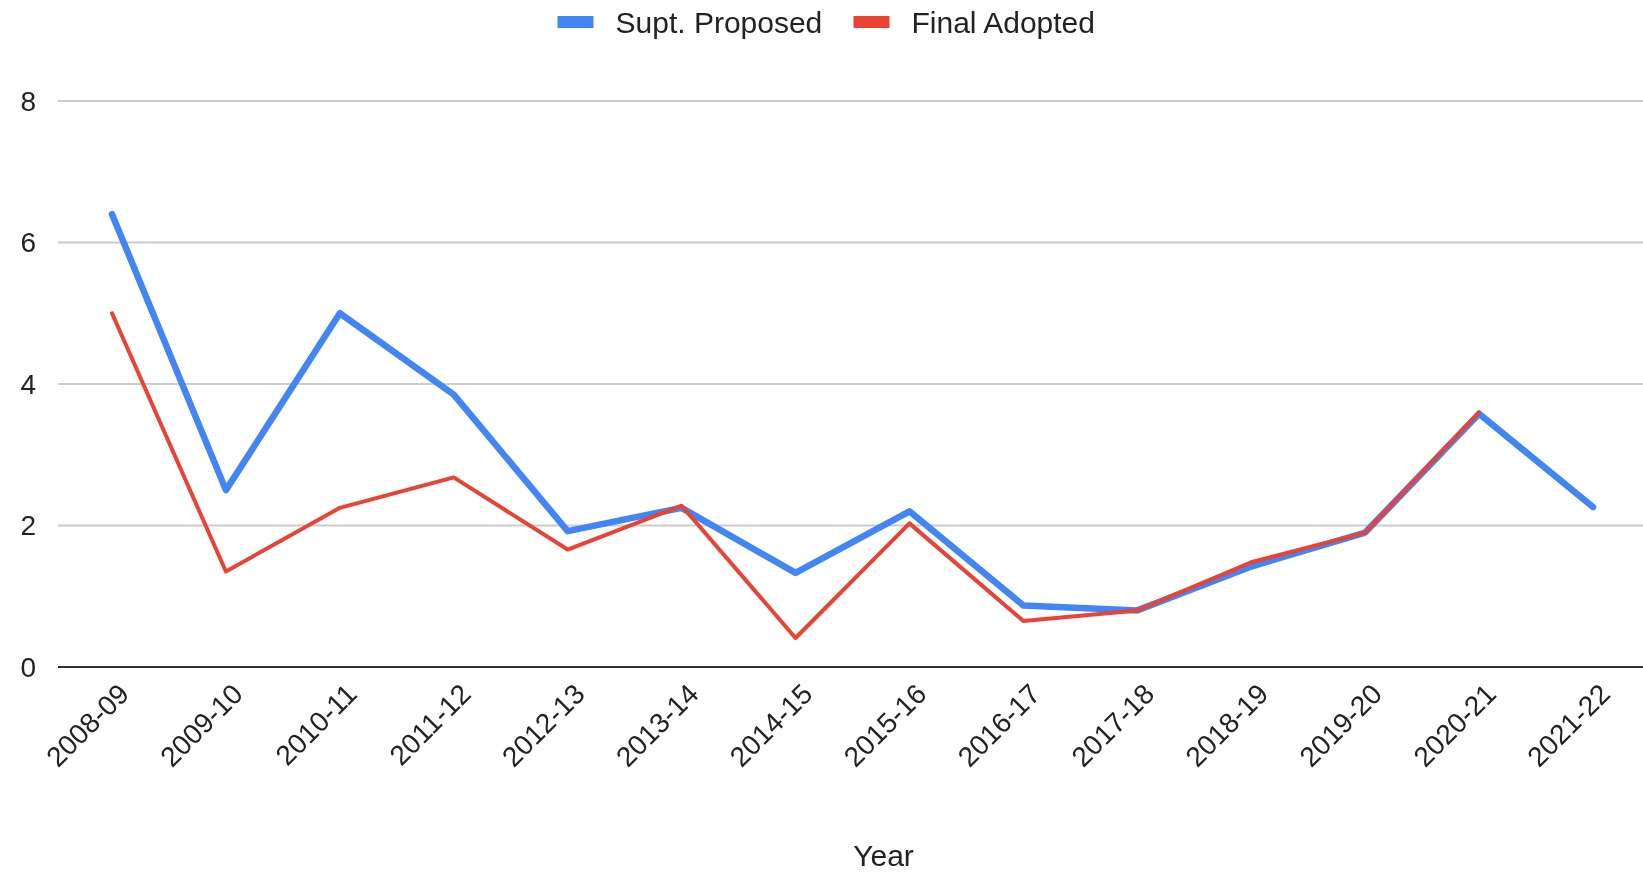 The width and height of the screenshot is (1643, 881). I want to click on y-tick-label: 0, so click(28, 667).